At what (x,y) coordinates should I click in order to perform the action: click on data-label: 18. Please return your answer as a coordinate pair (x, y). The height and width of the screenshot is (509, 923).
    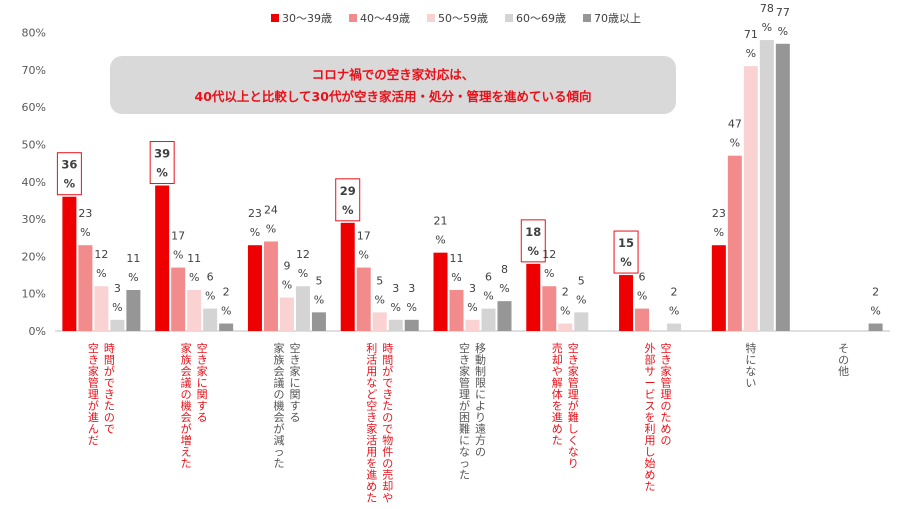
    Looking at the image, I should click on (533, 232).